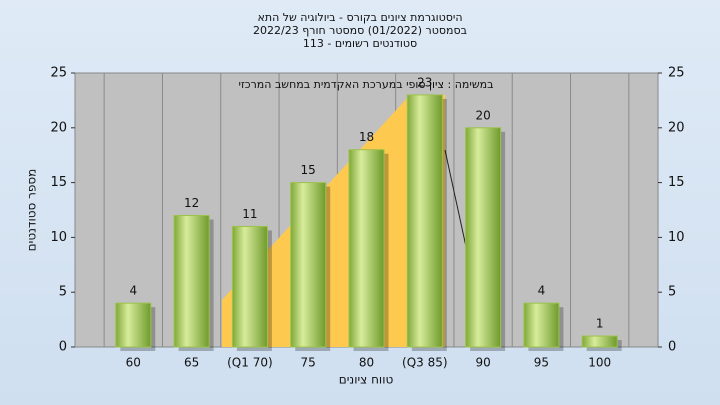 This screenshot has width=720, height=405. I want to click on y-tick-label: 15, so click(58, 182).